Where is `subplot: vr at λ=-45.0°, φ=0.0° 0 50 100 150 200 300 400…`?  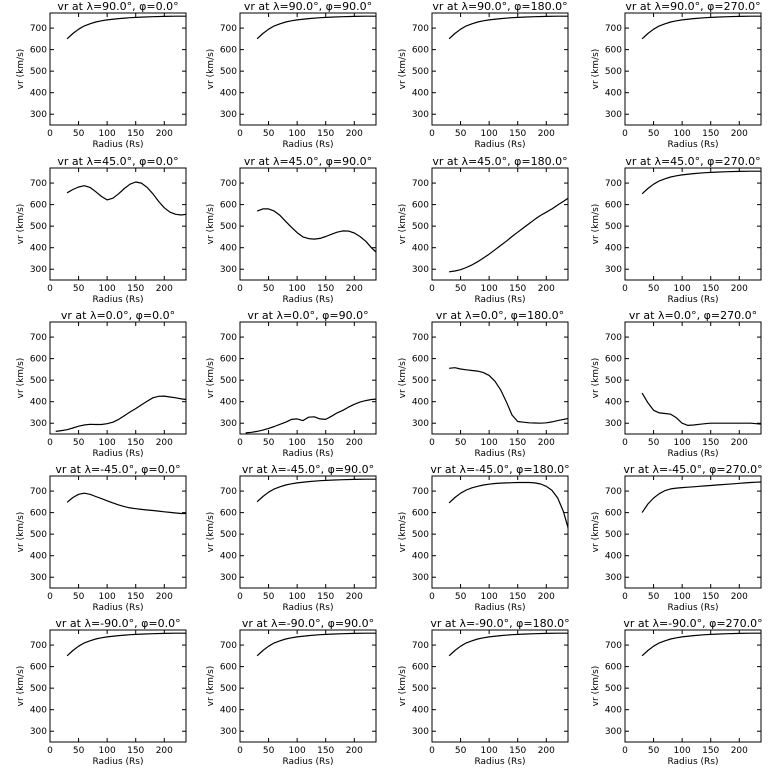
subplot: vr at λ=-45.0°, φ=0.0° 0 50 100 150 200 300 400… is located at coordinates (101, 538).